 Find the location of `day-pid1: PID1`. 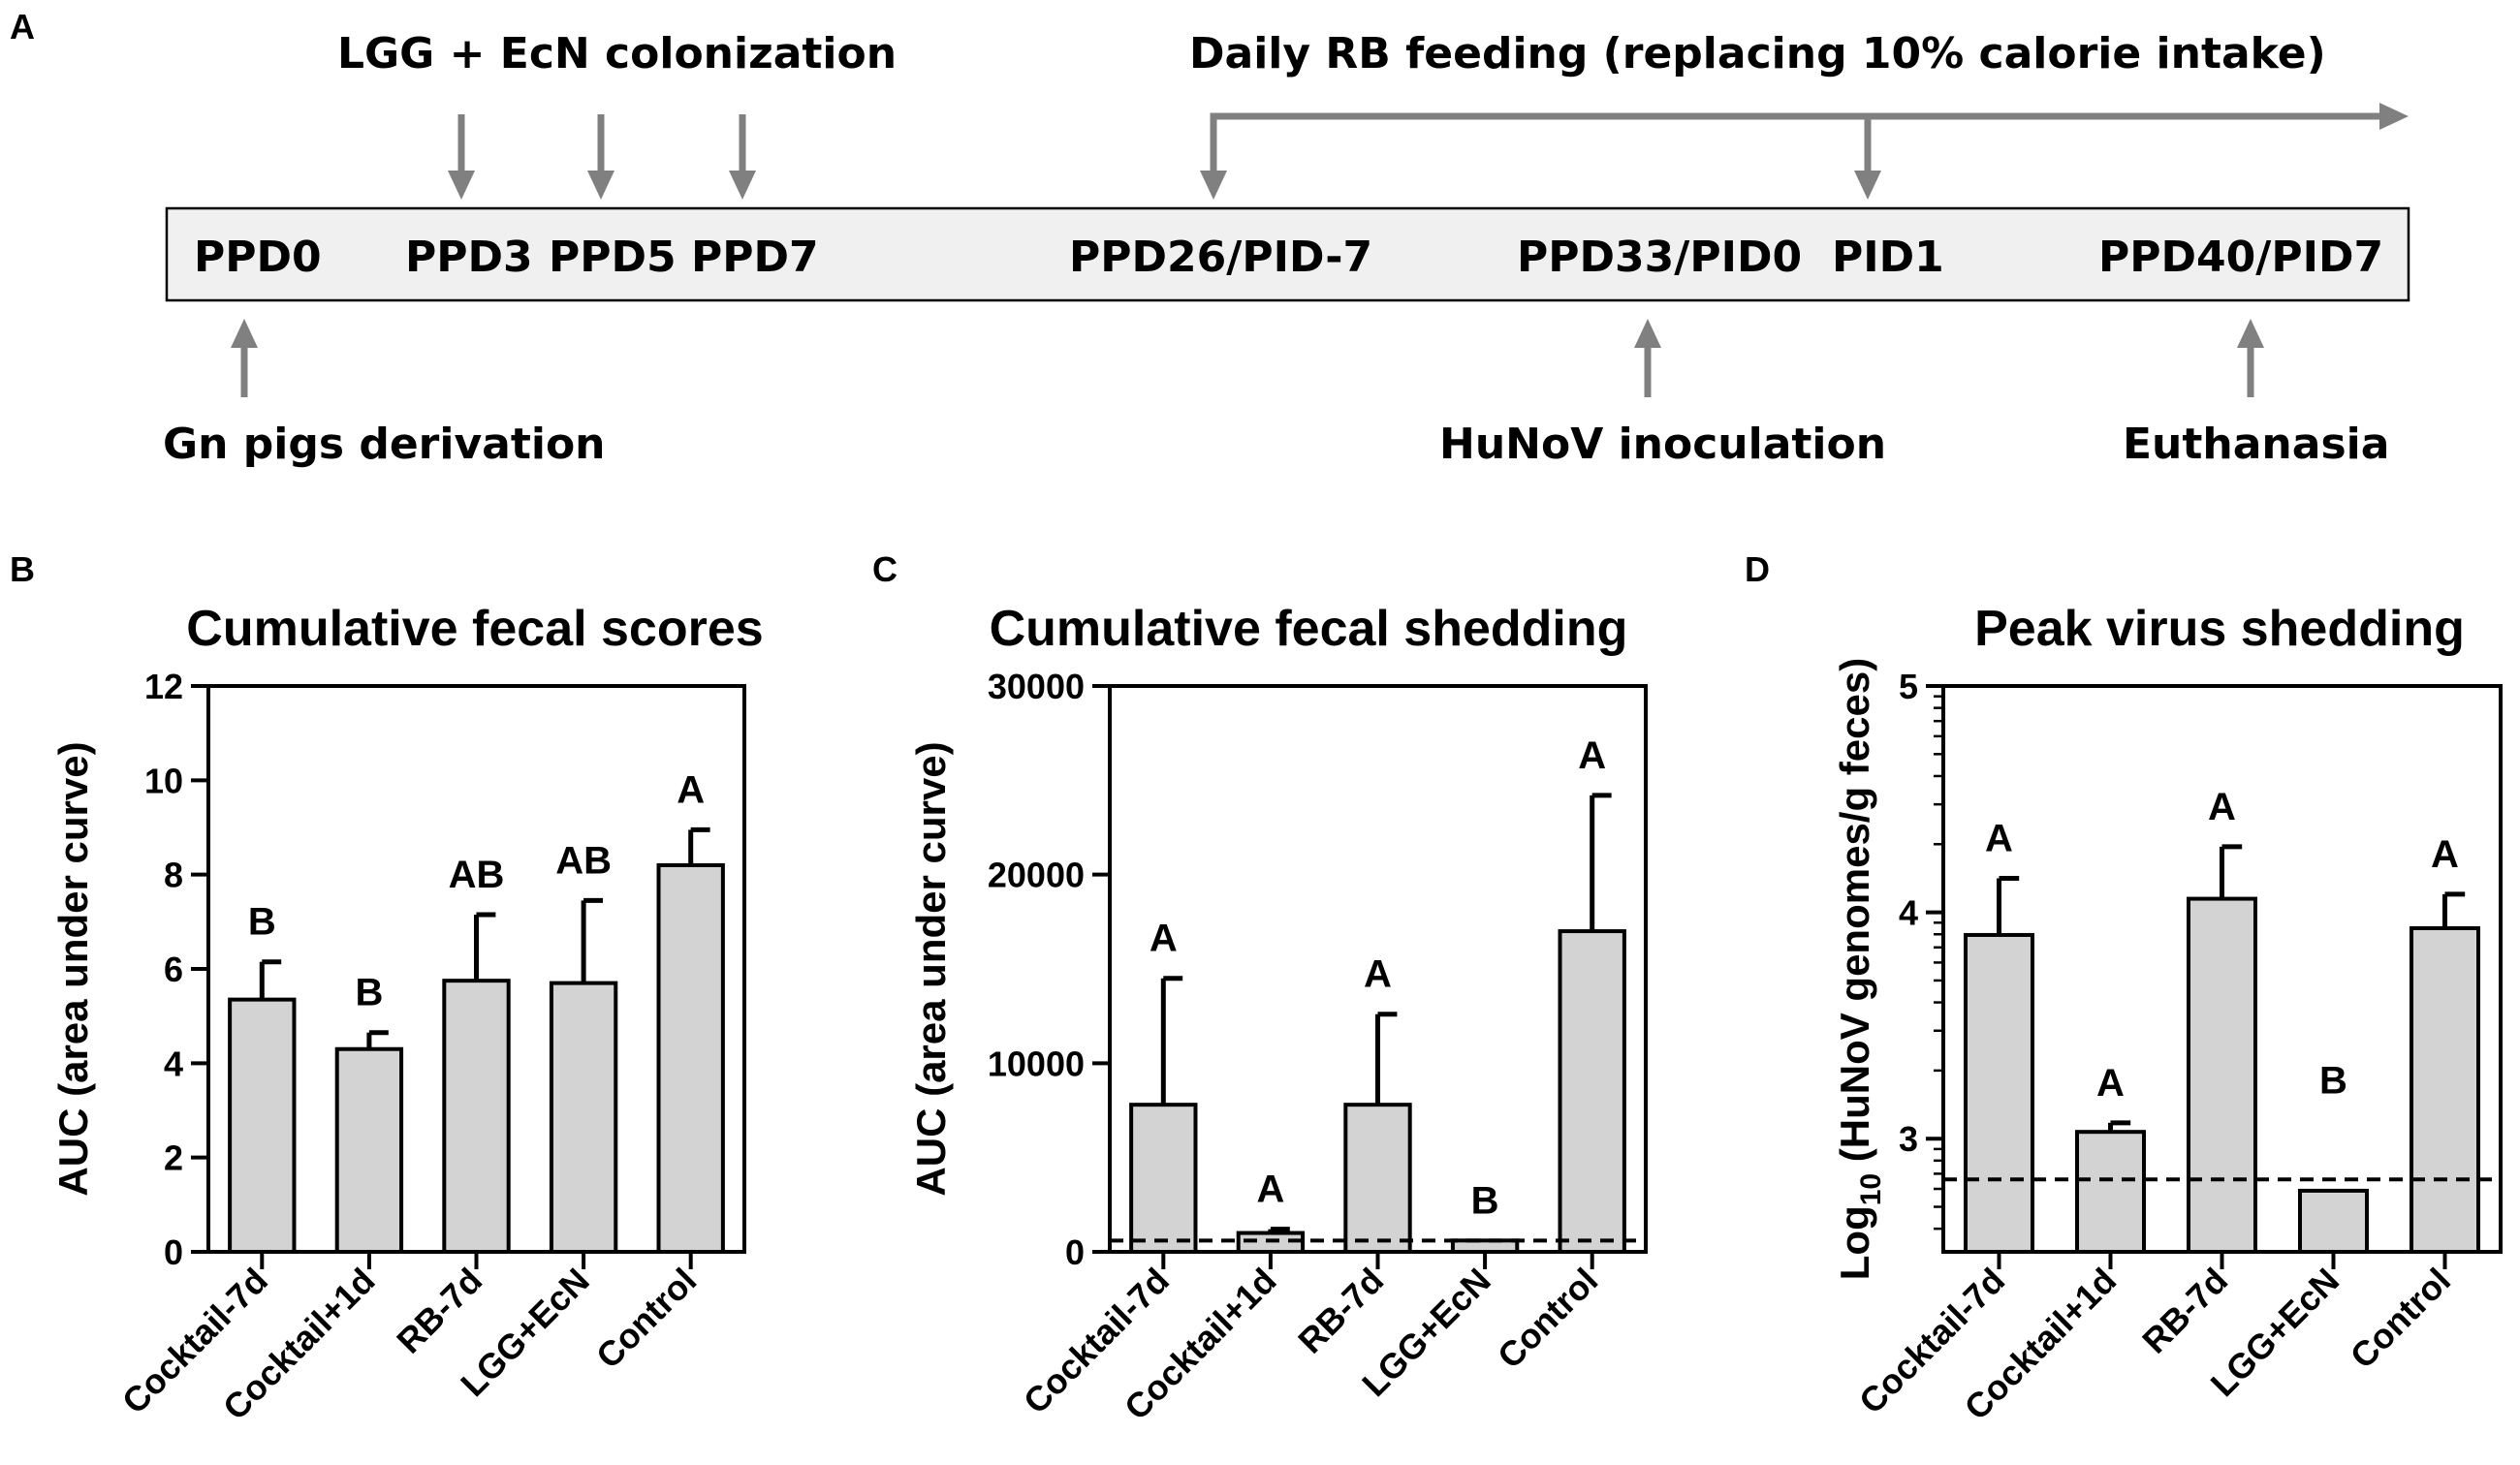

day-pid1: PID1 is located at coordinates (1888, 257).